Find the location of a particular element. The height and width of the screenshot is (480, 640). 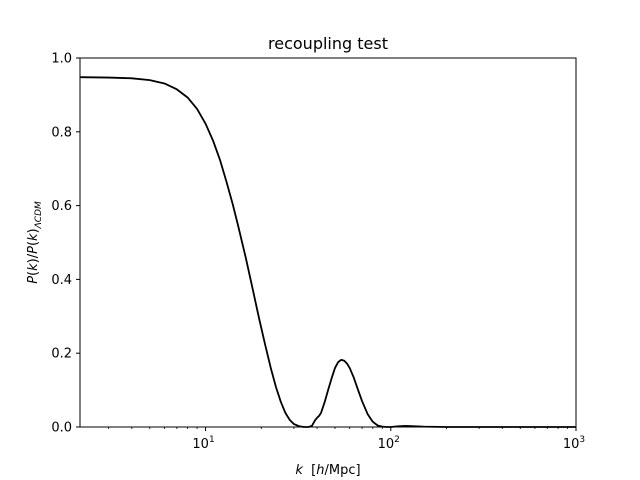

x-axis-minor-ticks is located at coordinates (338, 428).